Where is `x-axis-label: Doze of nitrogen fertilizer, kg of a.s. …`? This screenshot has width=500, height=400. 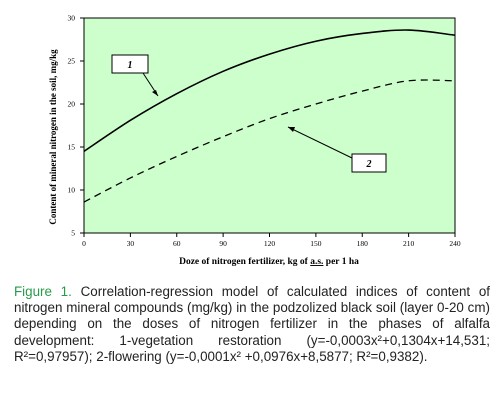 x-axis-label: Doze of nitrogen fertilizer, kg of a.s. … is located at coordinates (269, 262).